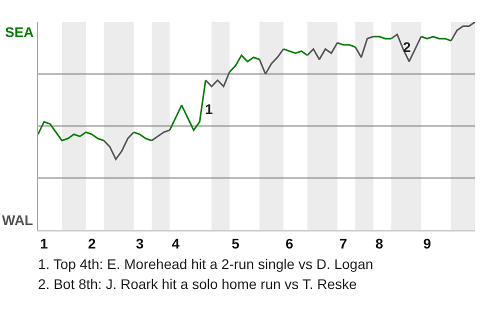  What do you see at coordinates (407, 47) in the screenshot?
I see `annotation: 2` at bounding box center [407, 47].